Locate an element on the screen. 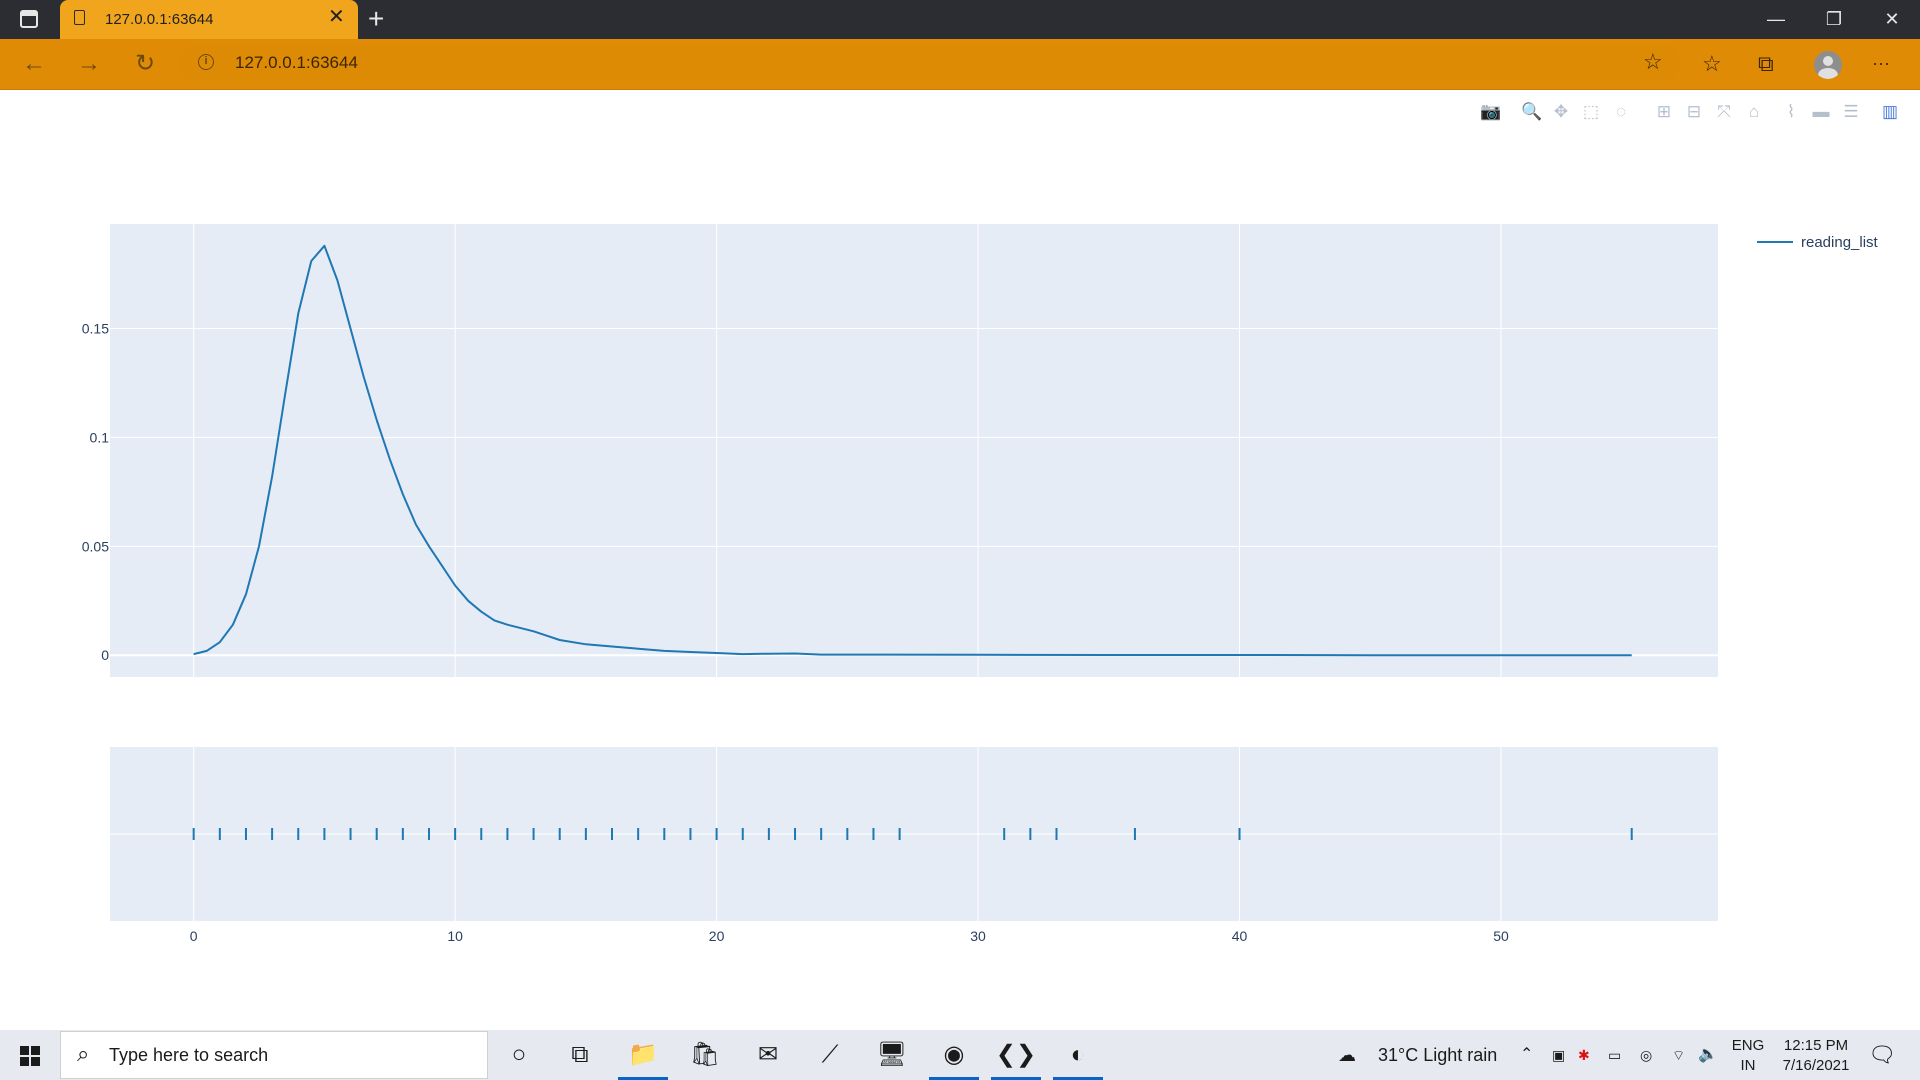  clock: 12:15 PM 7/16/2021 is located at coordinates (1816, 1056).